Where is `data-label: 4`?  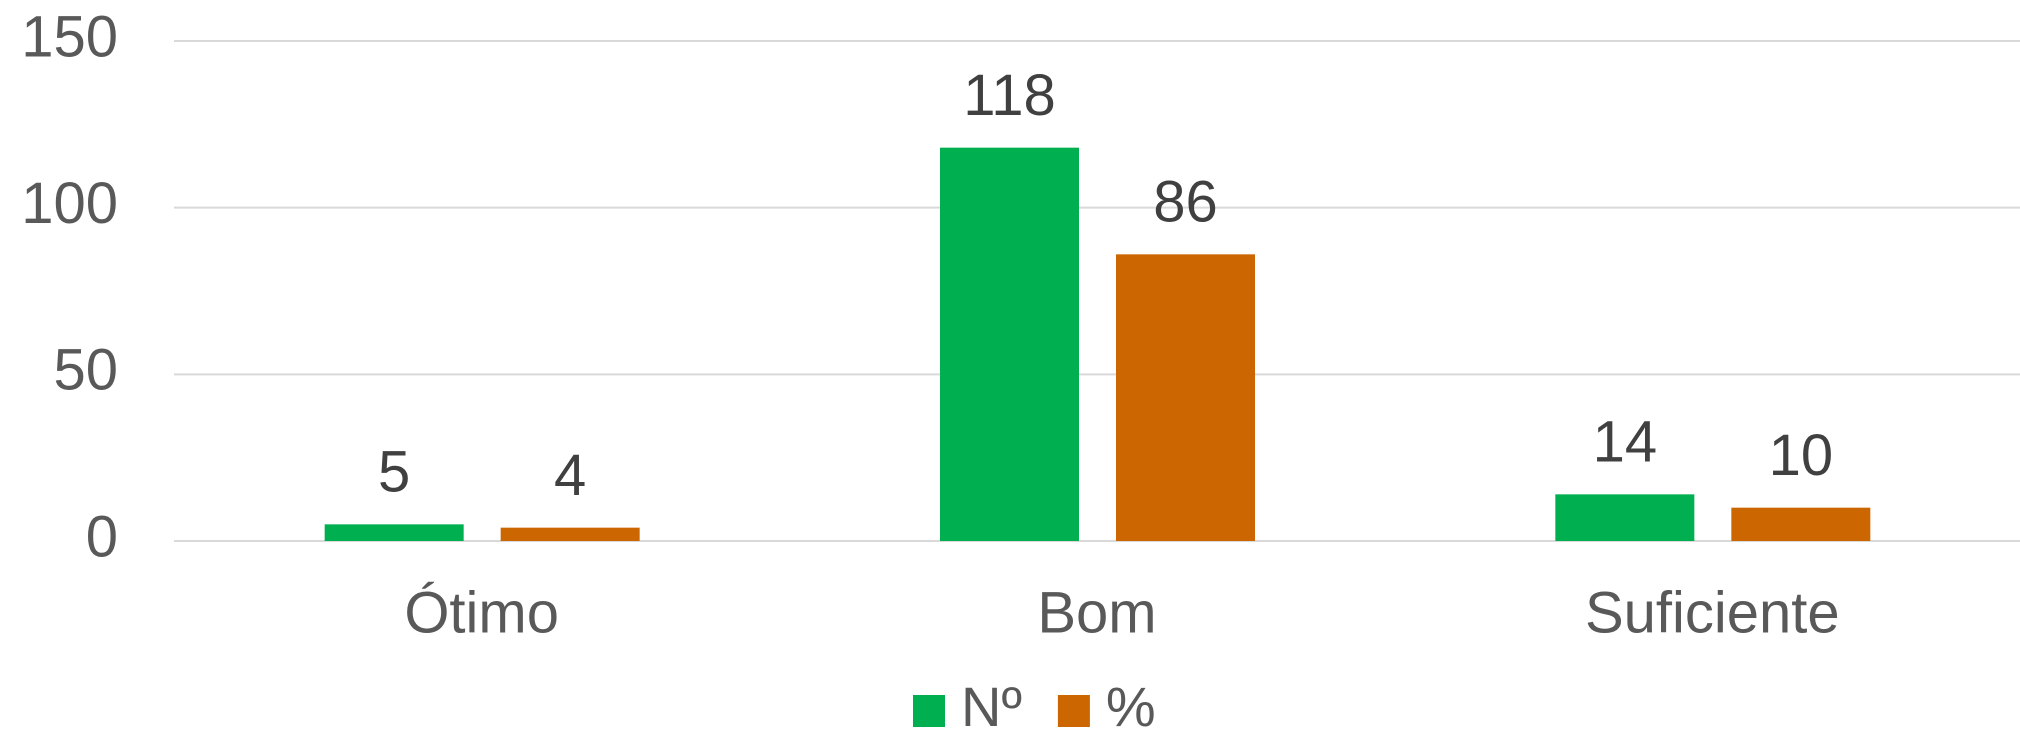 data-label: 4 is located at coordinates (570, 475).